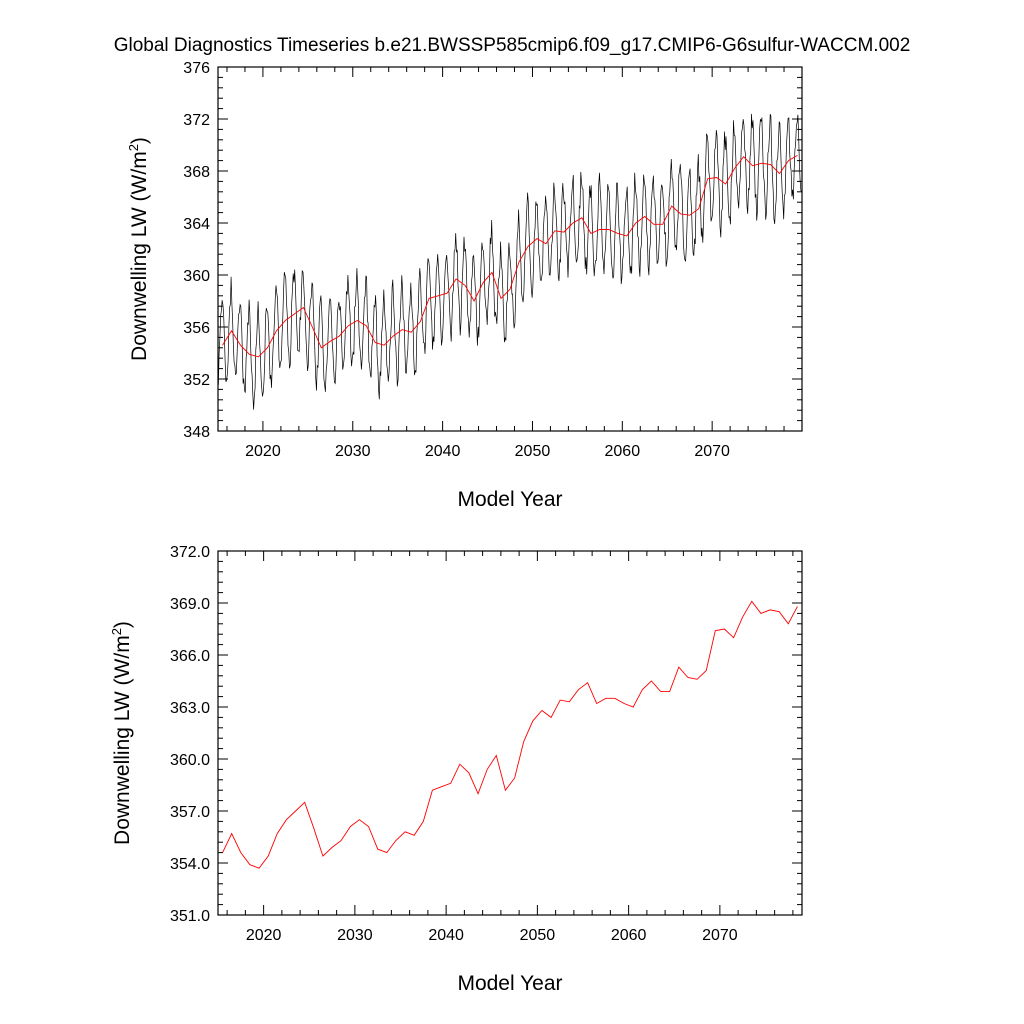 The image size is (1024, 1024). I want to click on y-tick-label: 372, so click(196, 120).